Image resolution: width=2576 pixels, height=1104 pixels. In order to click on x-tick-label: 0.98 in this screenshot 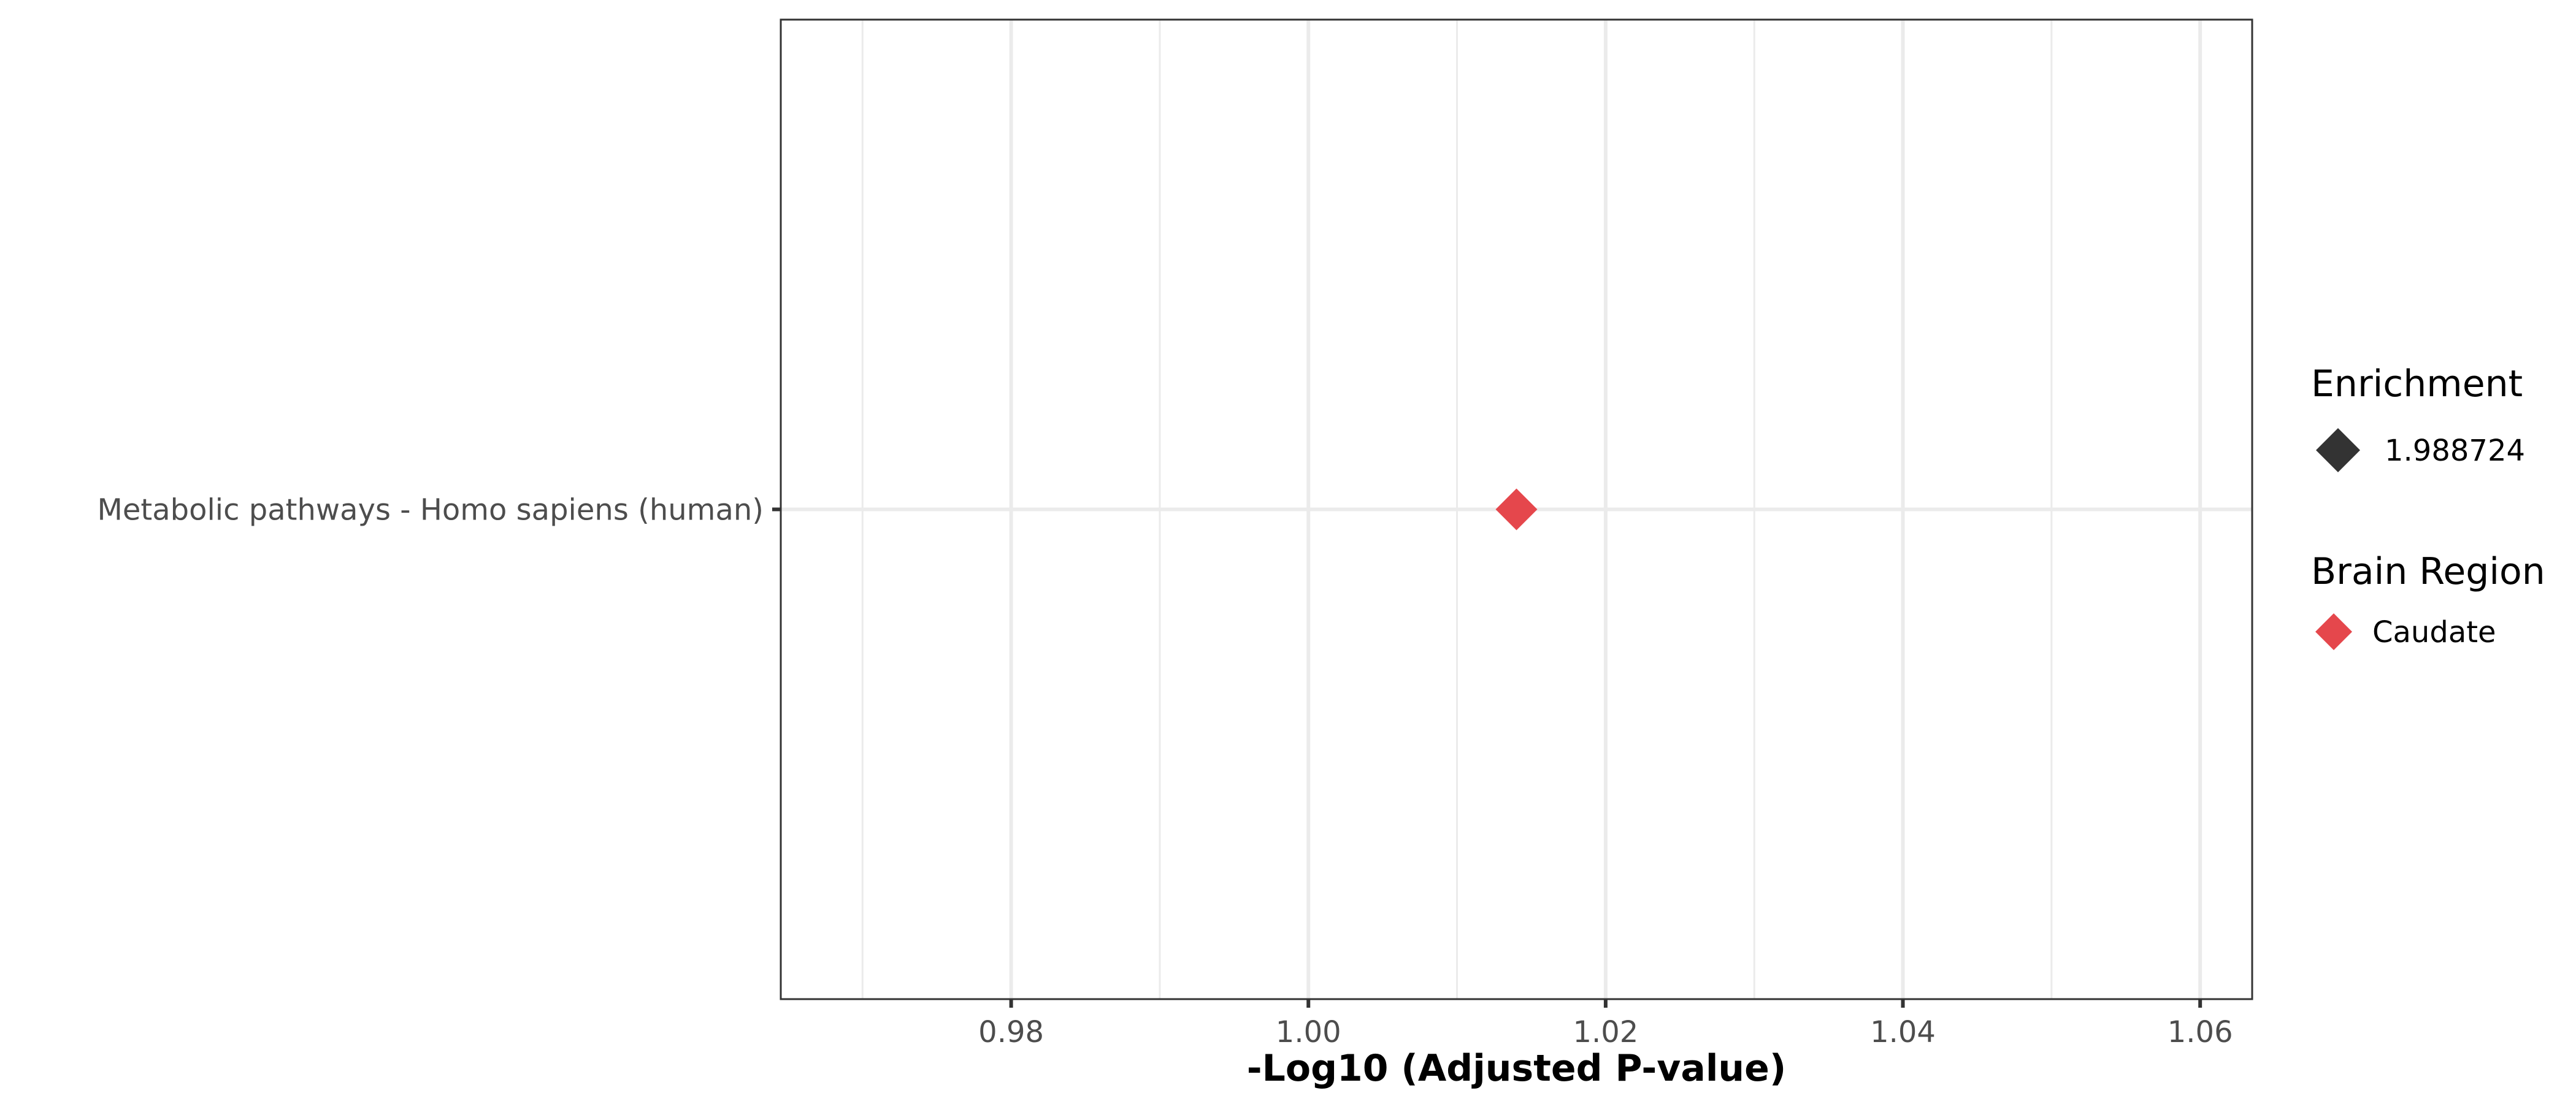, I will do `click(1011, 1032)`.